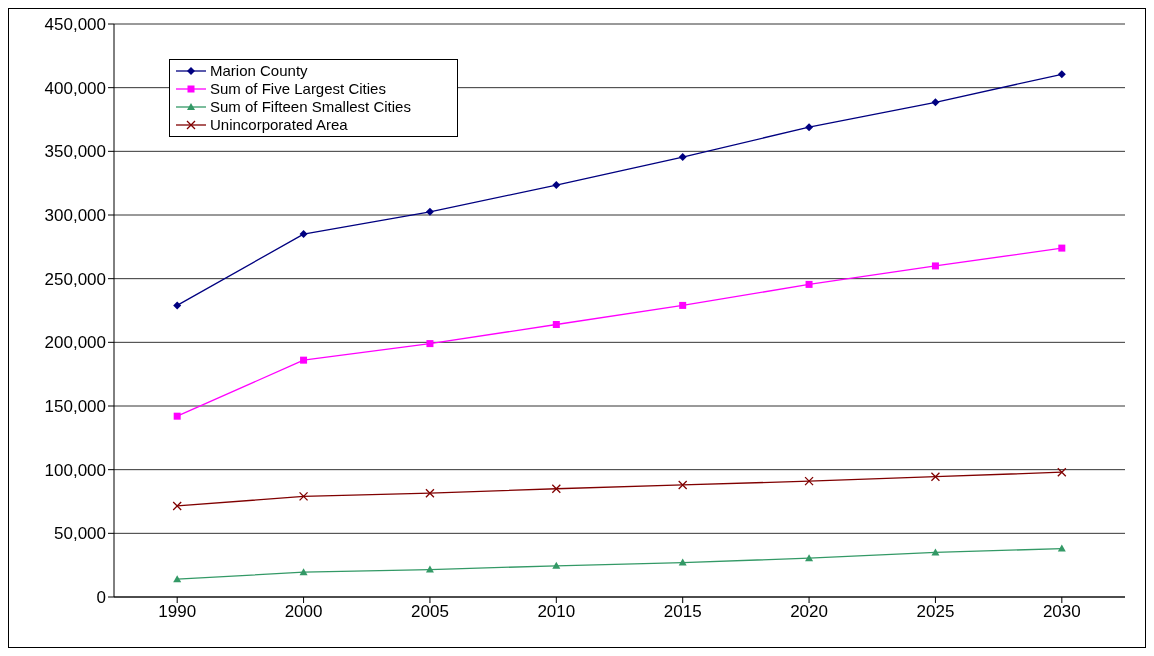 The image size is (1154, 656). I want to click on y-tick-label: 300,000, so click(75, 216).